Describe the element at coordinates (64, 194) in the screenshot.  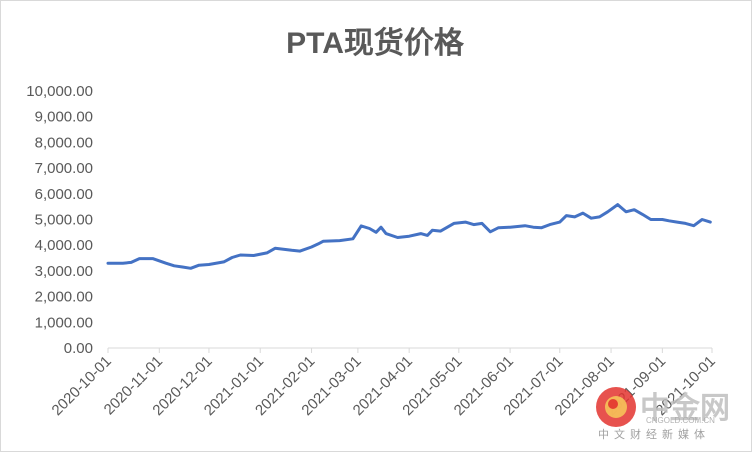
I see `y-tick-label: 6,000.00` at that location.